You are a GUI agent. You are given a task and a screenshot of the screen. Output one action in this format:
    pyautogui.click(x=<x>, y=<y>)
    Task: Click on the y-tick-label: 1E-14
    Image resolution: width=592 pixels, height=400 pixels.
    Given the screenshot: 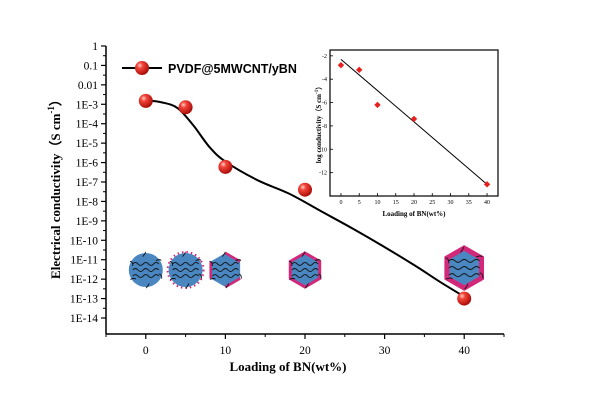 What is the action you would take?
    pyautogui.click(x=84, y=319)
    